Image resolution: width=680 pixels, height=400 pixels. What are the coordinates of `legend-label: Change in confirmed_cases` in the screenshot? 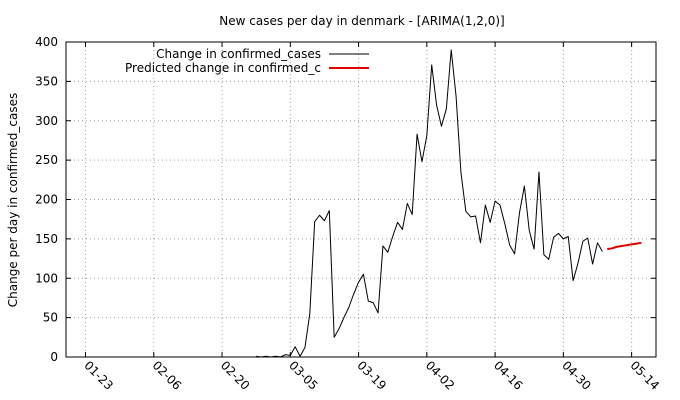 It's located at (238, 54).